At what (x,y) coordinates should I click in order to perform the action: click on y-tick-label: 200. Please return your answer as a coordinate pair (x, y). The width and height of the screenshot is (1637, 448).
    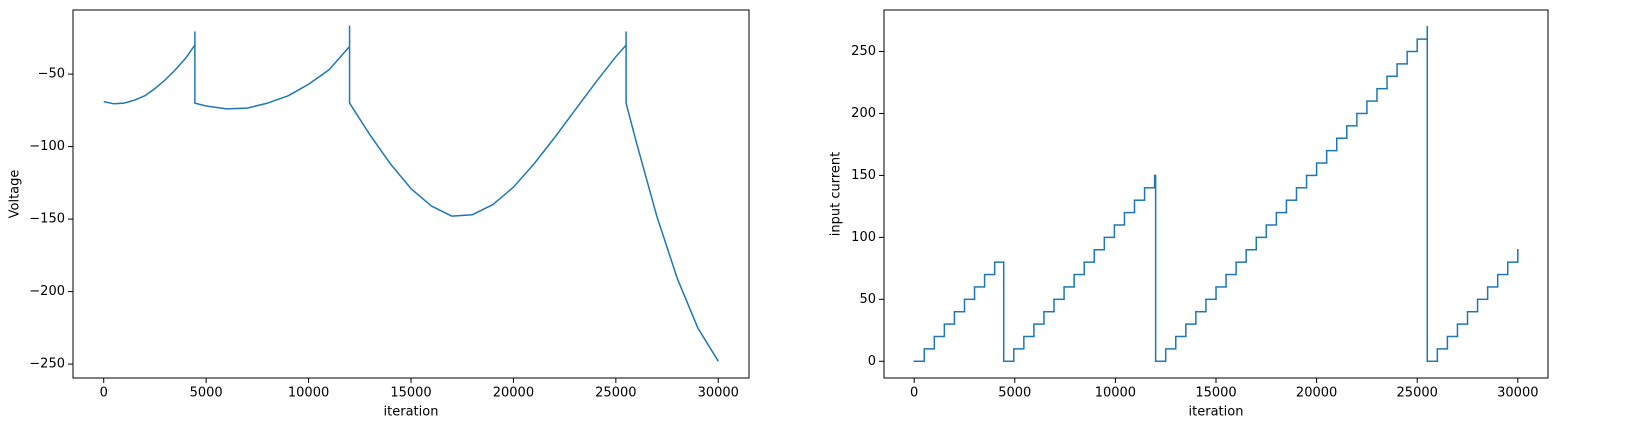
    Looking at the image, I should click on (863, 113).